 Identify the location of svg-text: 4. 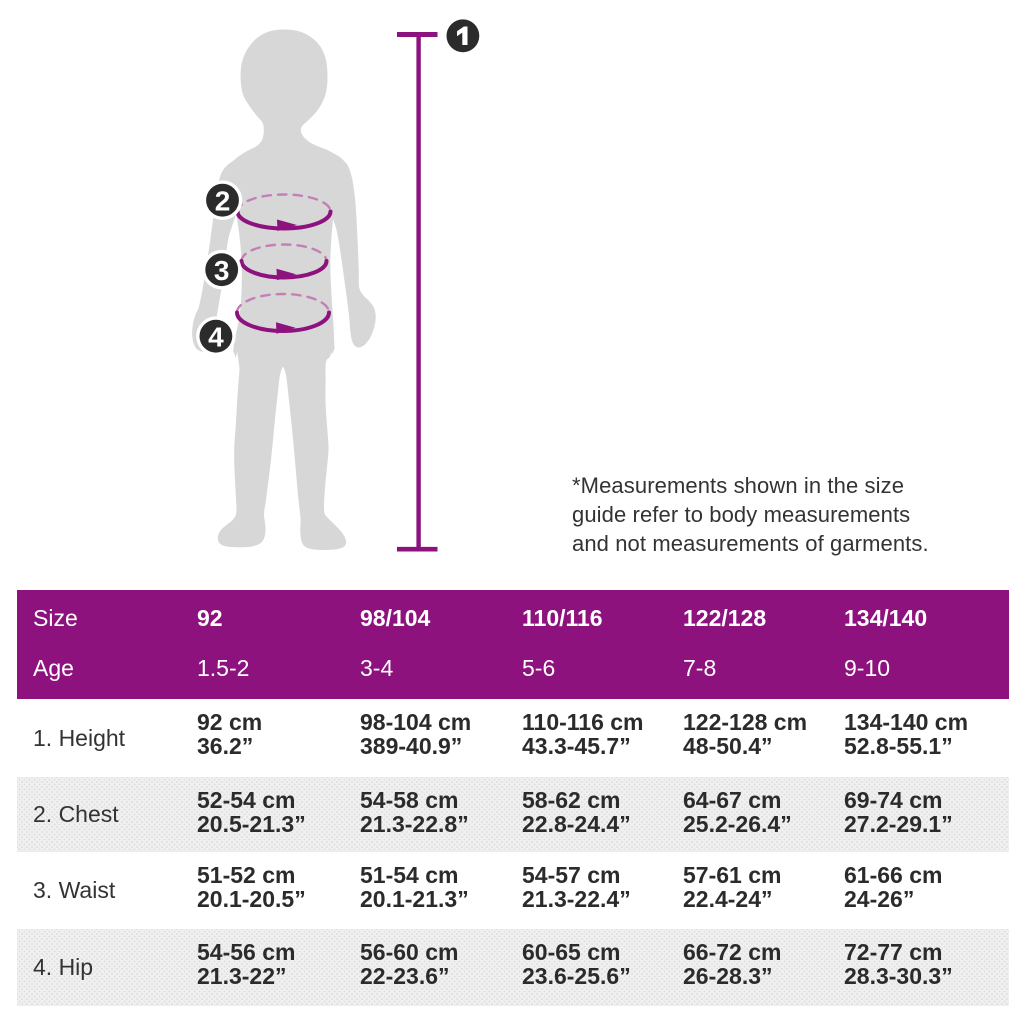
(216, 336).